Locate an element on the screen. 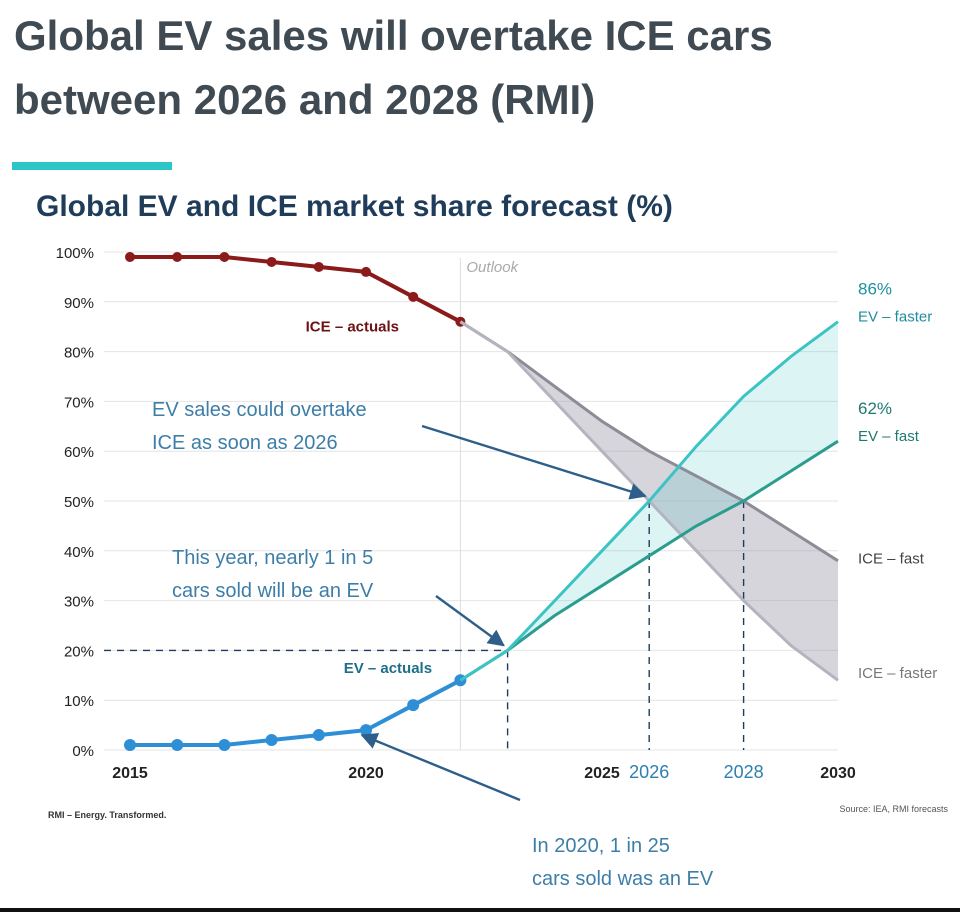  annotation-line: In 2020, 1 in 25 is located at coordinates (601, 846).